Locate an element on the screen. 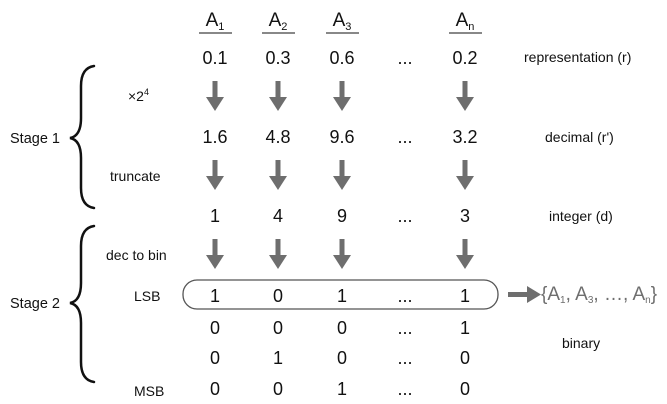 The image size is (667, 404). arrows-dec-to-bin is located at coordinates (340, 254).